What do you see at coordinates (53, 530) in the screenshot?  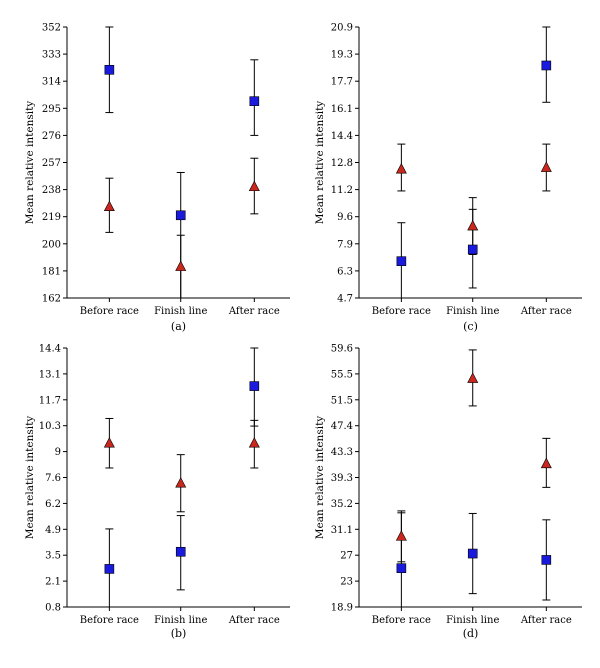 I see `y-tick-label: 4.9` at bounding box center [53, 530].